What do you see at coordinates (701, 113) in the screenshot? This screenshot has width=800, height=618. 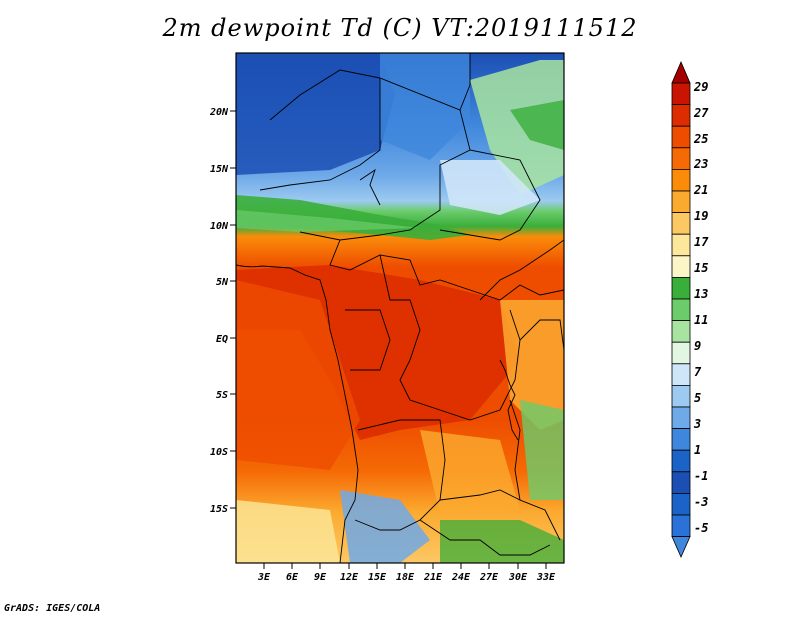 I see `colorbar-label: 27` at bounding box center [701, 113].